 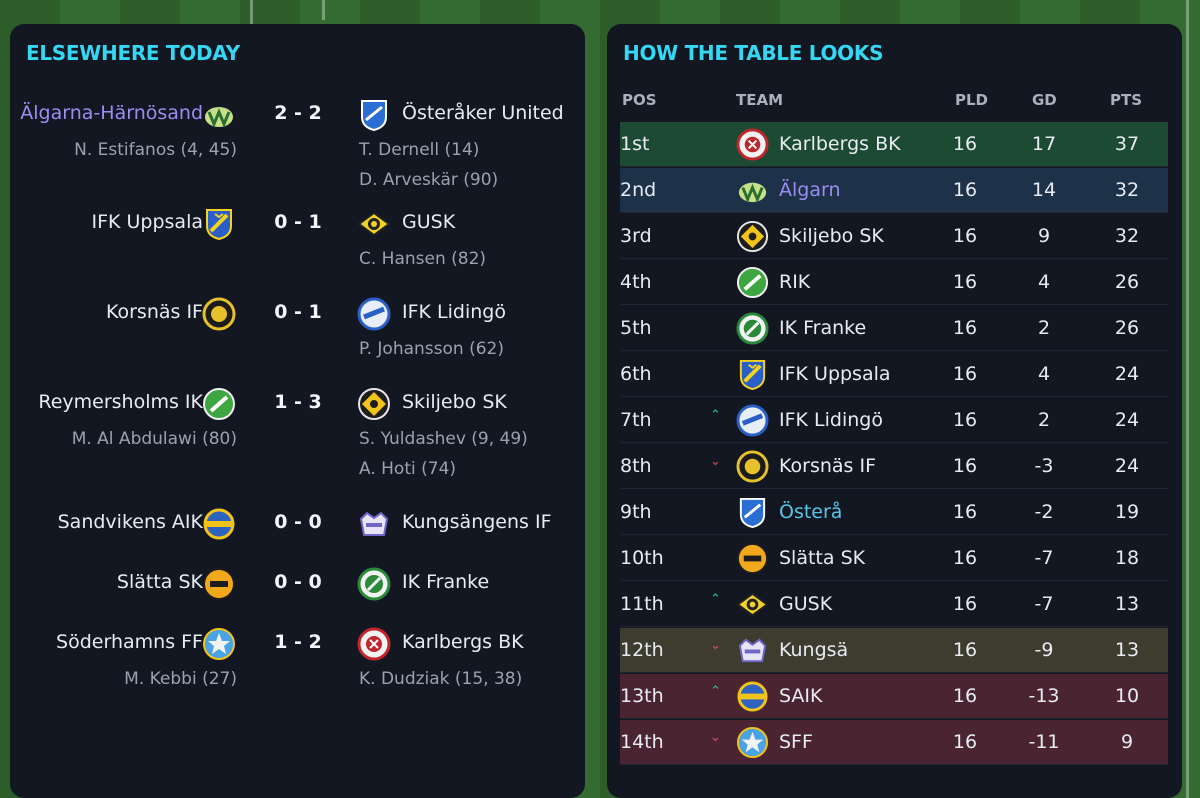 I want to click on header-team: TEAM, so click(x=760, y=100).